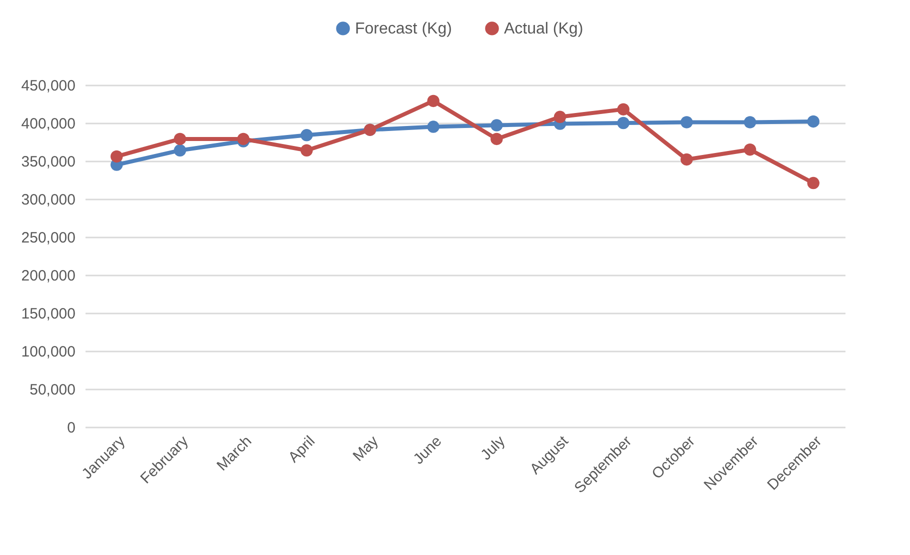  Describe the element at coordinates (544, 29) in the screenshot. I see `legend-label: Actual (Kg)` at that location.